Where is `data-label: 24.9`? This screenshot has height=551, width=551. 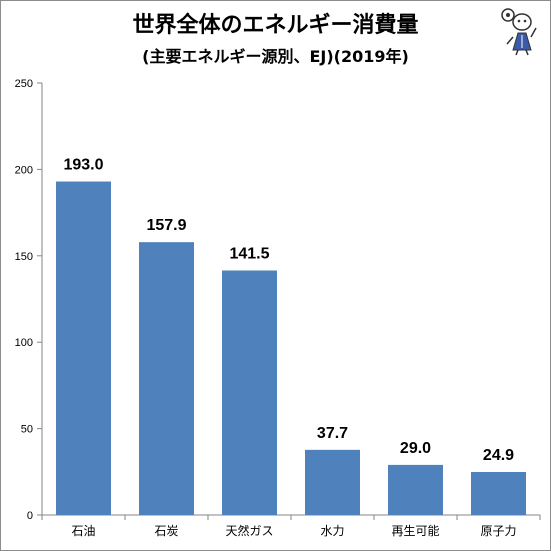 data-label: 24.9 is located at coordinates (498, 455).